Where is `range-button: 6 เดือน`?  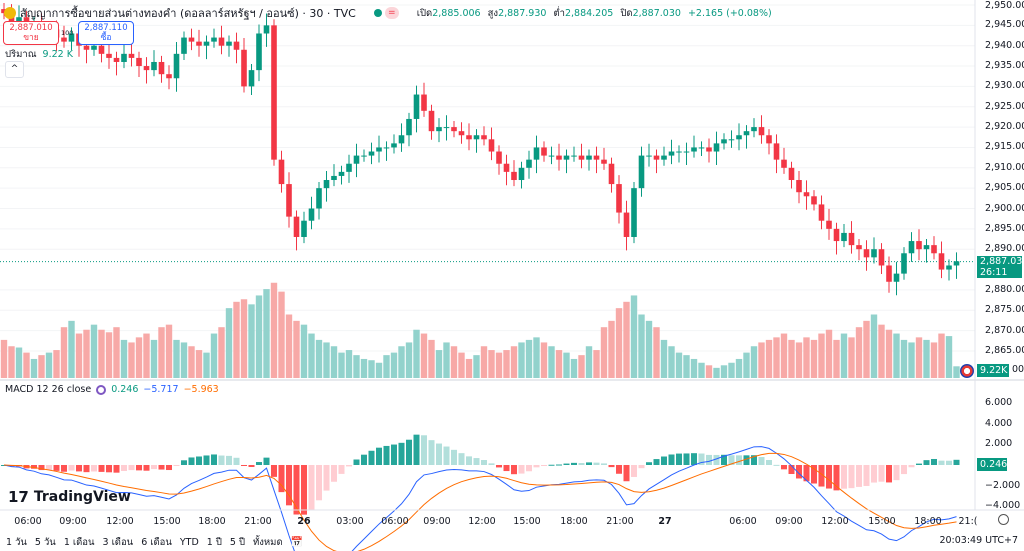
range-button: 6 เดือน is located at coordinates (156, 542).